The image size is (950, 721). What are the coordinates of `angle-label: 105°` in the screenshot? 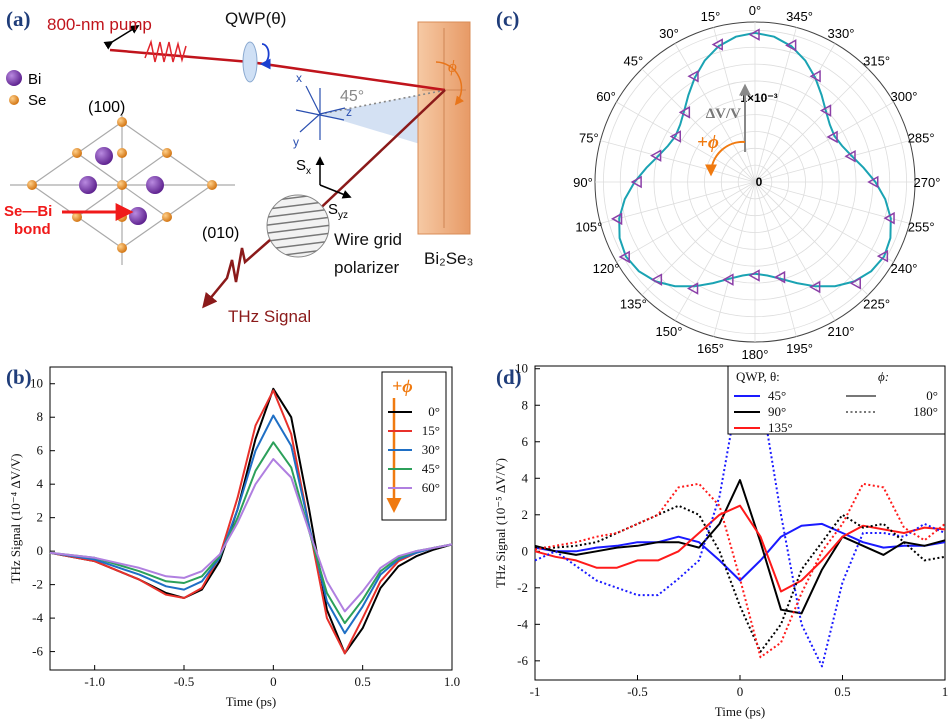 It's located at (588, 227).